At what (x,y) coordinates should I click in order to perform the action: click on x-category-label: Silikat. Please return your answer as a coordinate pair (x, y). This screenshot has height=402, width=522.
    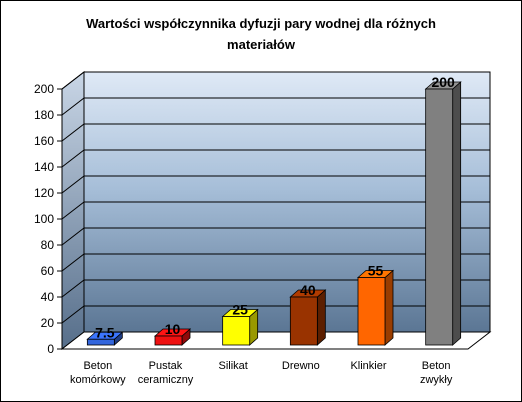
    Looking at the image, I should click on (232, 366).